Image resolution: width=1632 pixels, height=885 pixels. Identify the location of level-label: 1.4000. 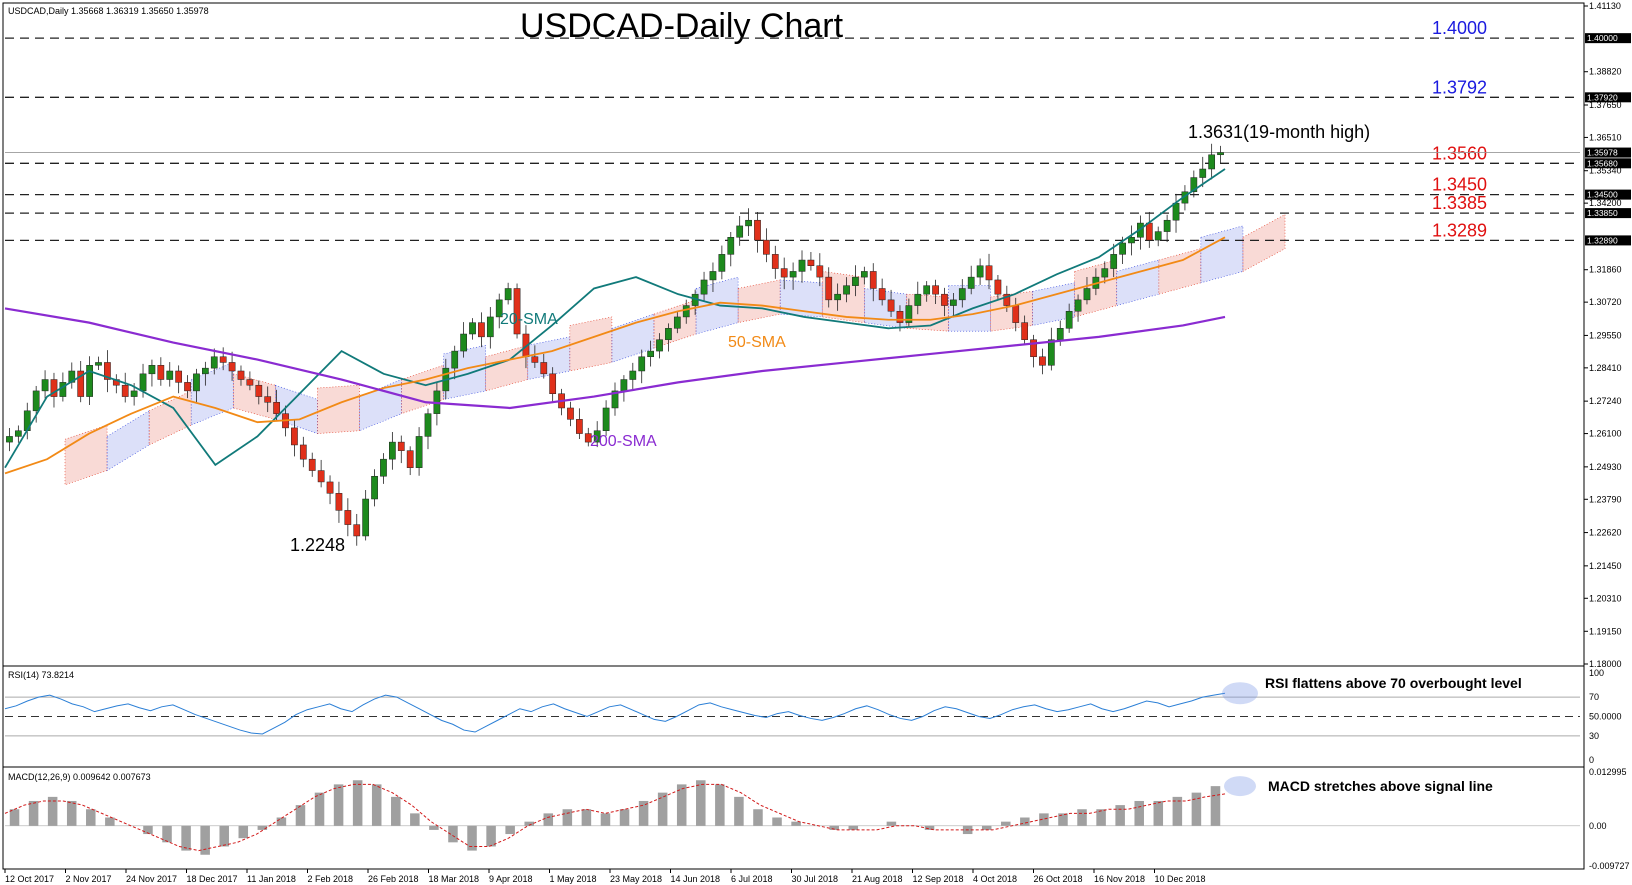
(1459, 28).